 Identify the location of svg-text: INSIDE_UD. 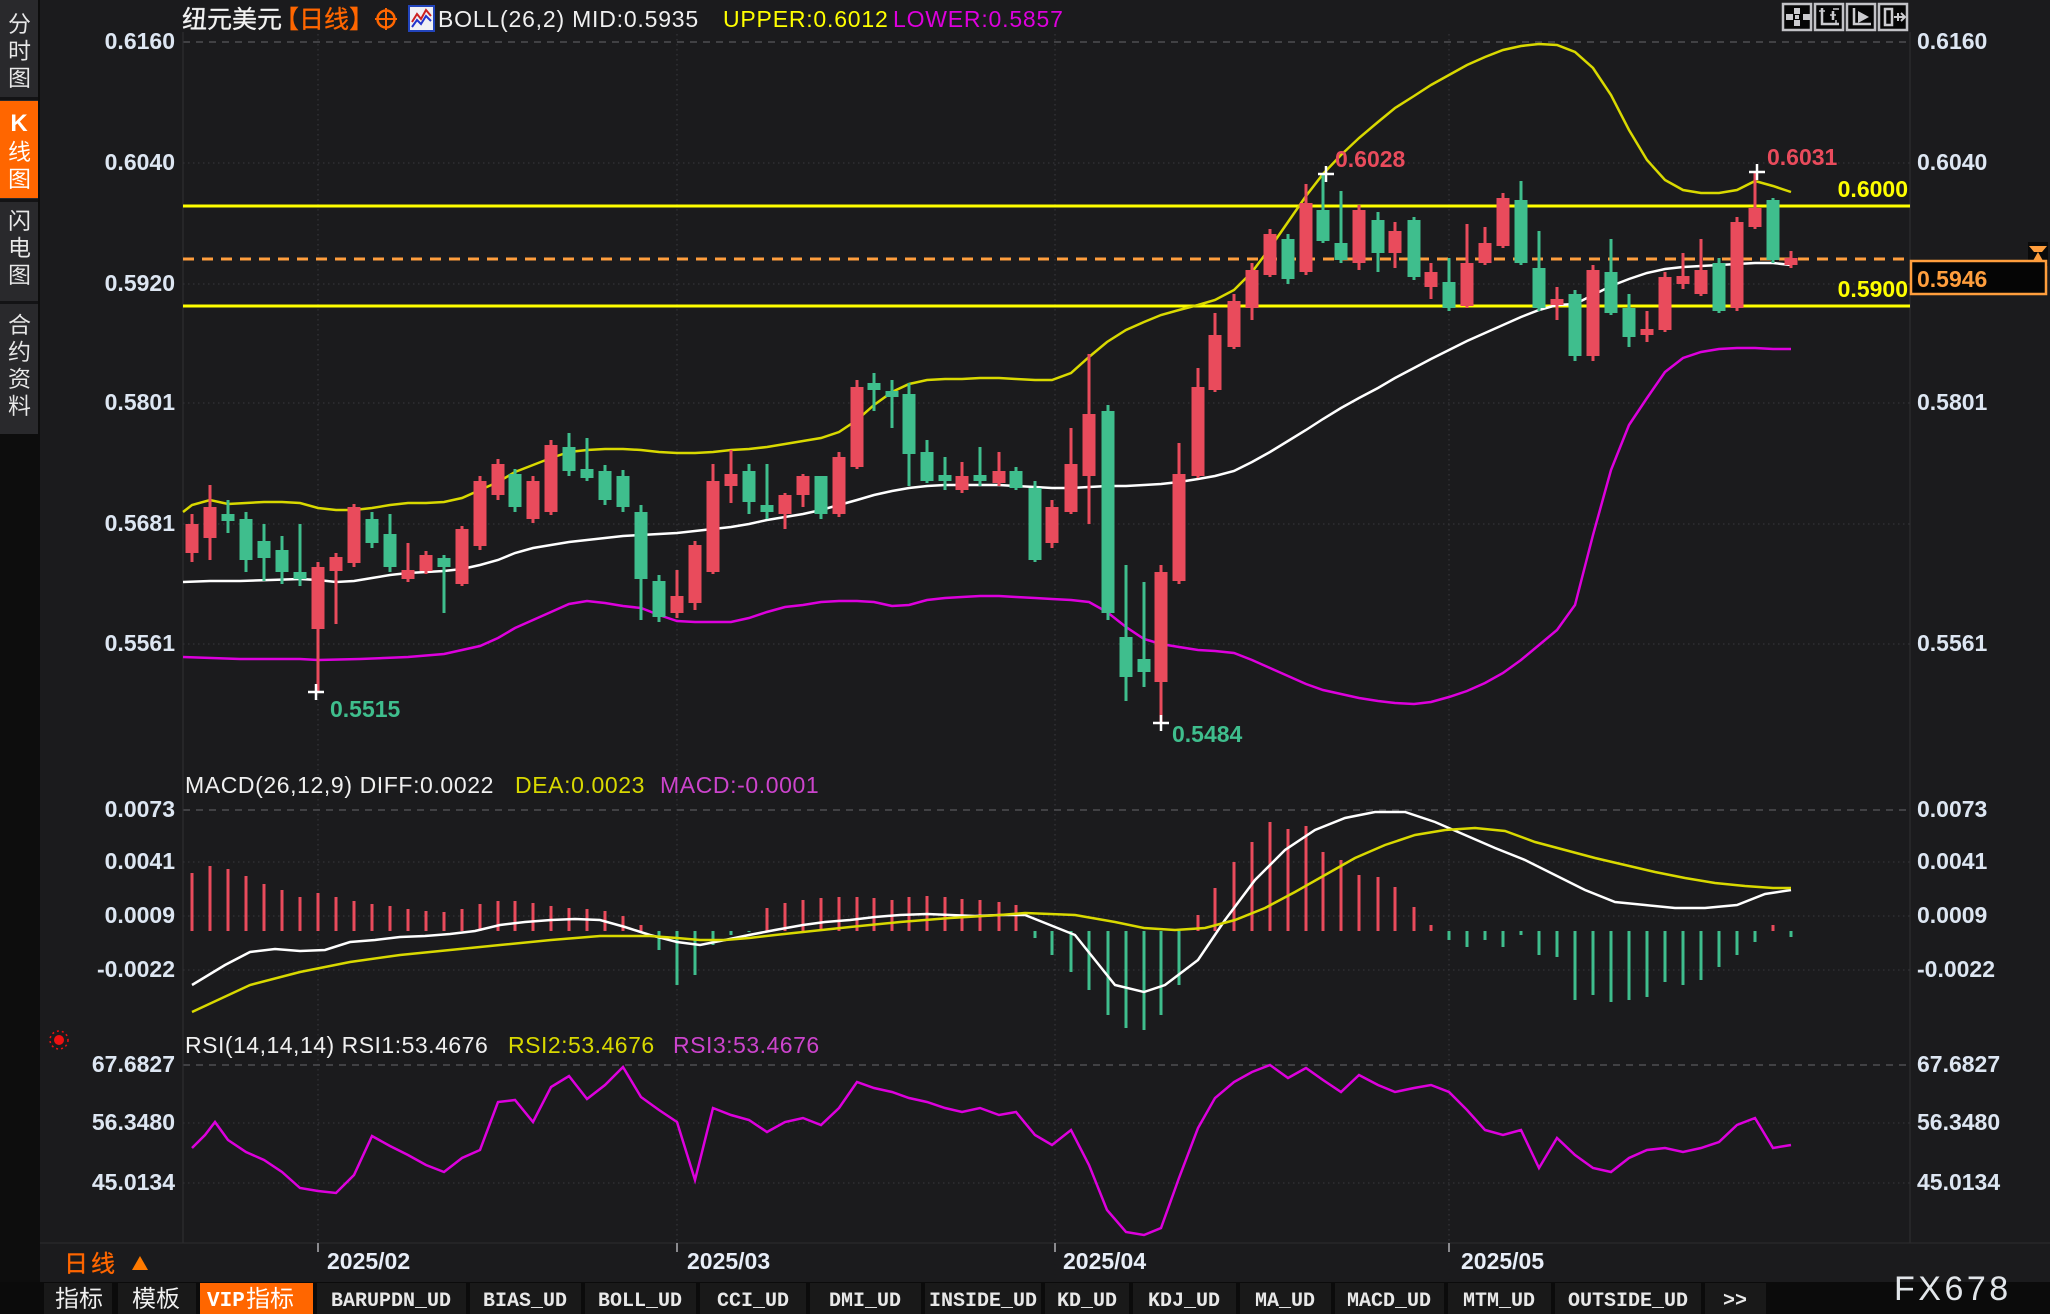
(983, 1301).